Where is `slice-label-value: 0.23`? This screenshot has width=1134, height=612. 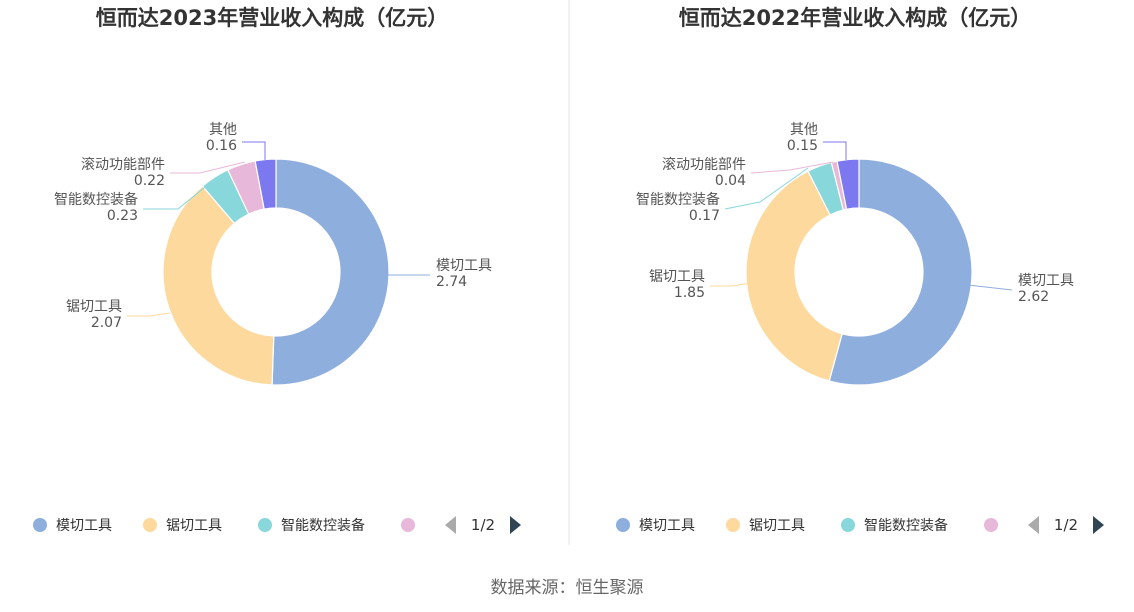 slice-label-value: 0.23 is located at coordinates (122, 216).